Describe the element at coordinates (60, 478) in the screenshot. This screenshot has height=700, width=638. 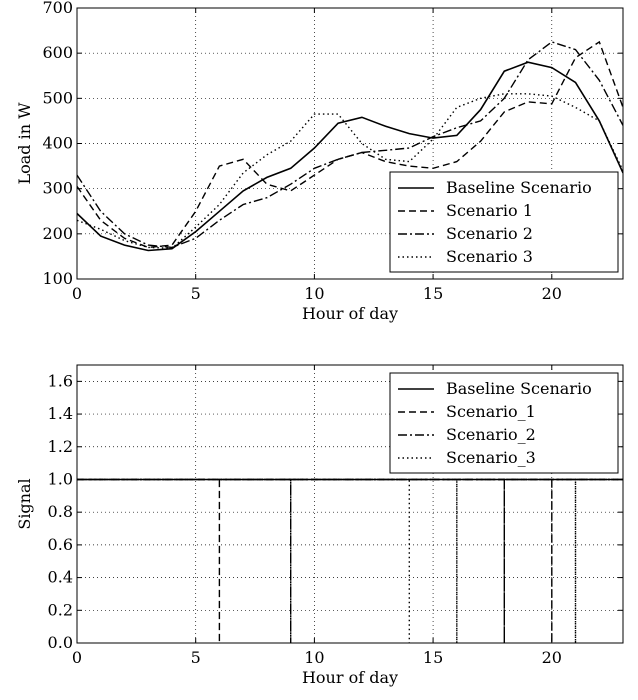
I see `y-tick-label: 1.0` at that location.